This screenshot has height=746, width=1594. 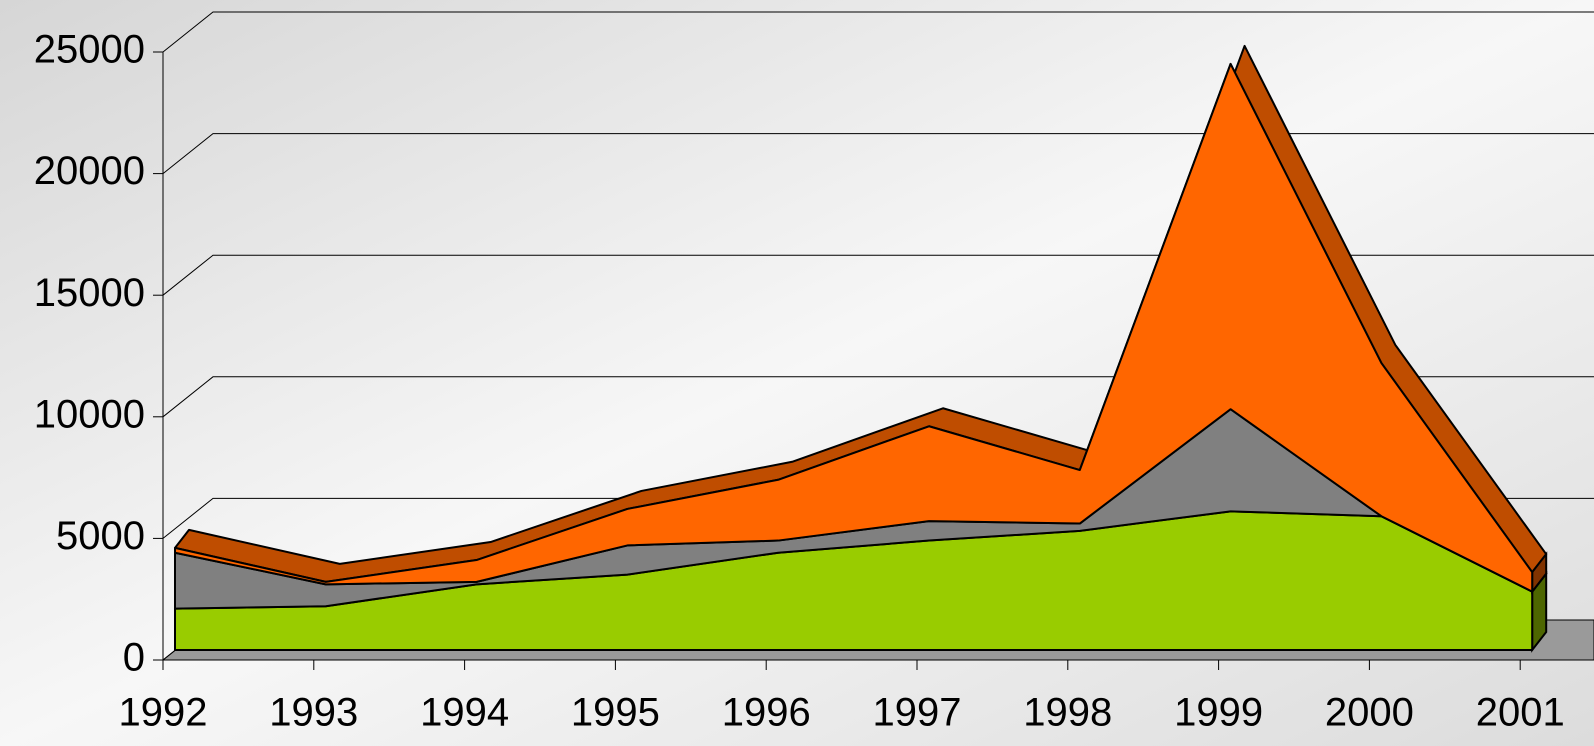 I want to click on x-tick-label: 1996, so click(x=766, y=713).